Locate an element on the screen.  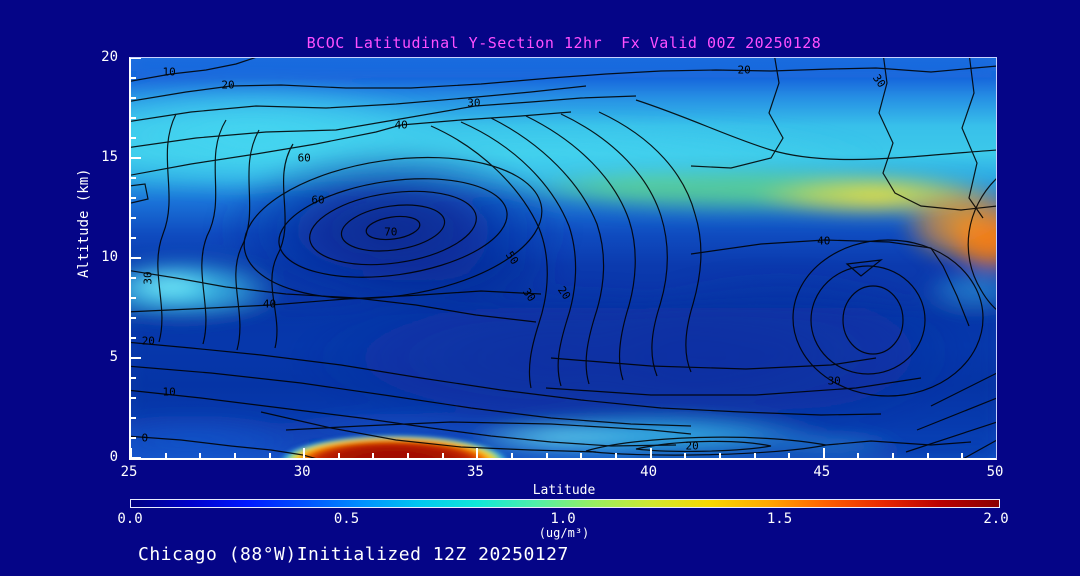
y-tick-label: 15 is located at coordinates (109, 157).